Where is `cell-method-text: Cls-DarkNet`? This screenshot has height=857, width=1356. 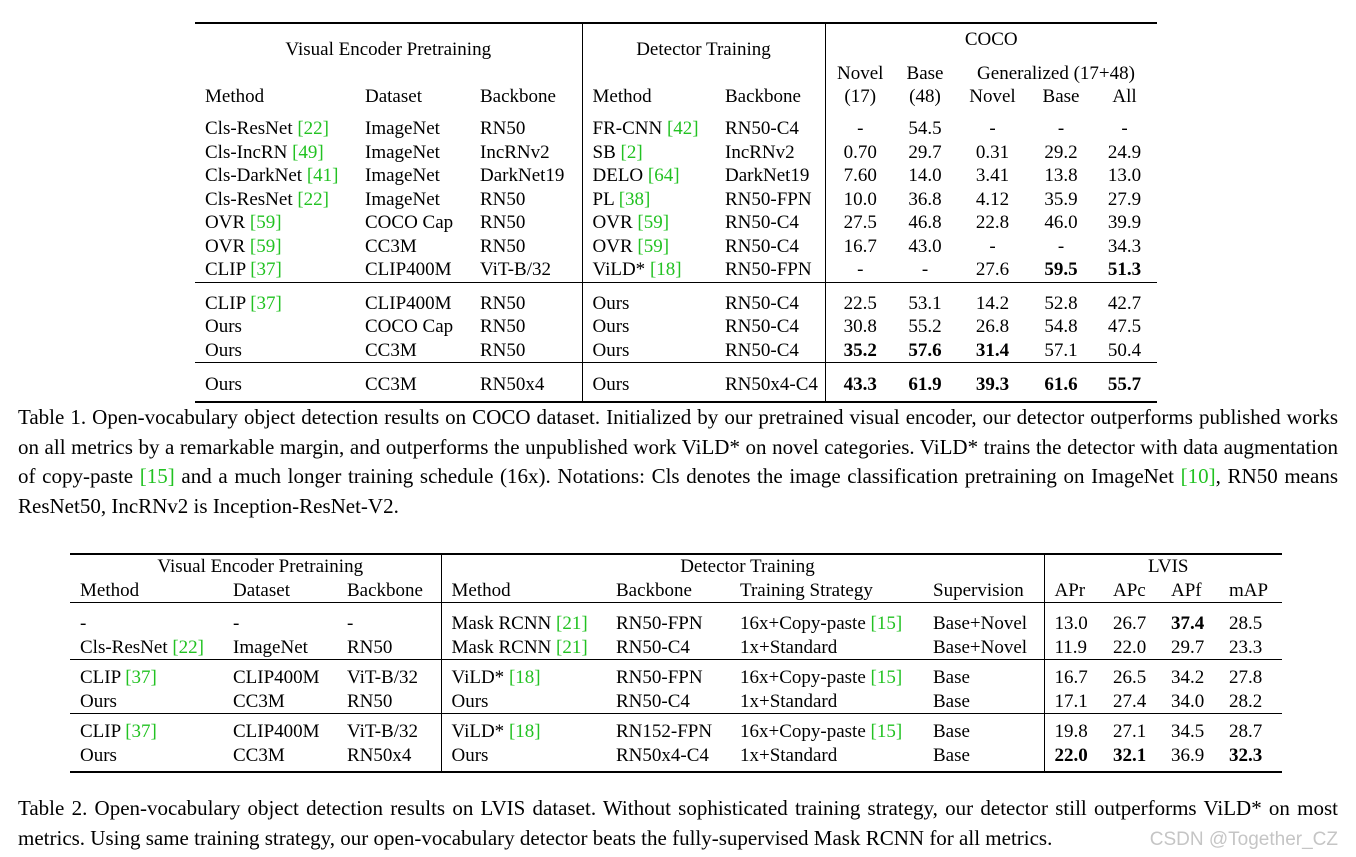 cell-method-text: Cls-DarkNet is located at coordinates (256, 175).